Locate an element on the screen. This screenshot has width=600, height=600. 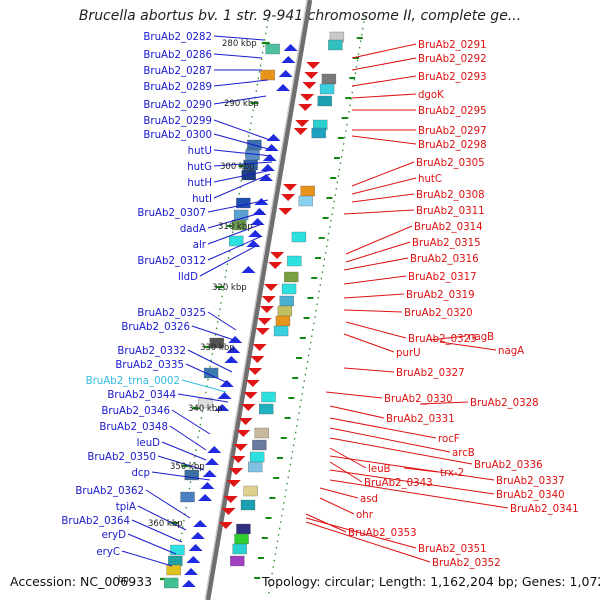
right-gene-label-0: BruAb2_0291 is located at coordinates (452, 45).